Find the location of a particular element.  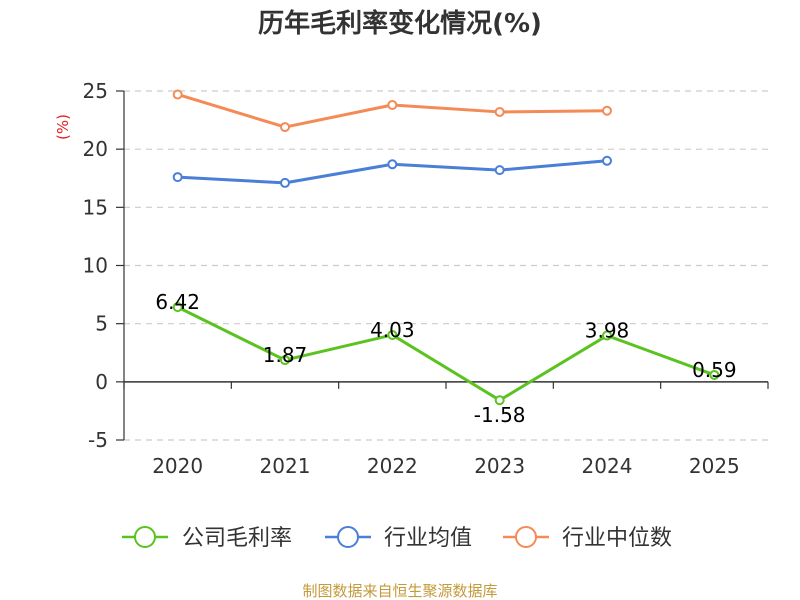

data-label: 1.87 is located at coordinates (285, 355).